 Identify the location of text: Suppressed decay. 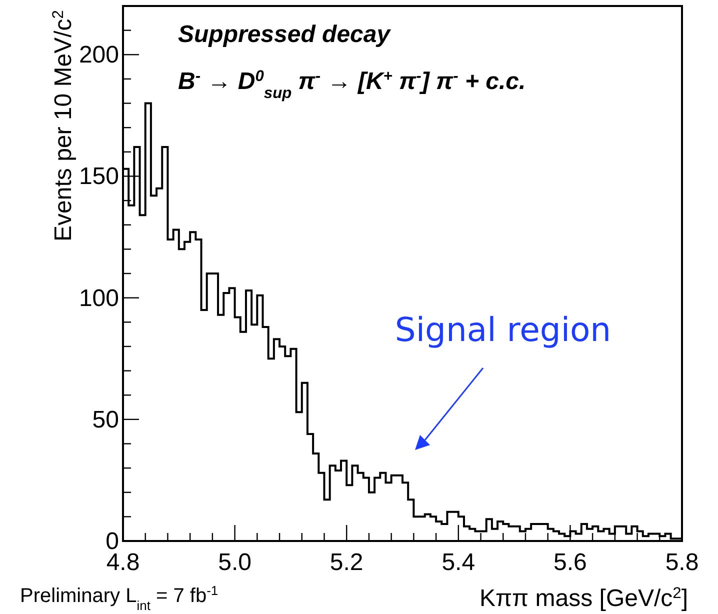
(285, 34).